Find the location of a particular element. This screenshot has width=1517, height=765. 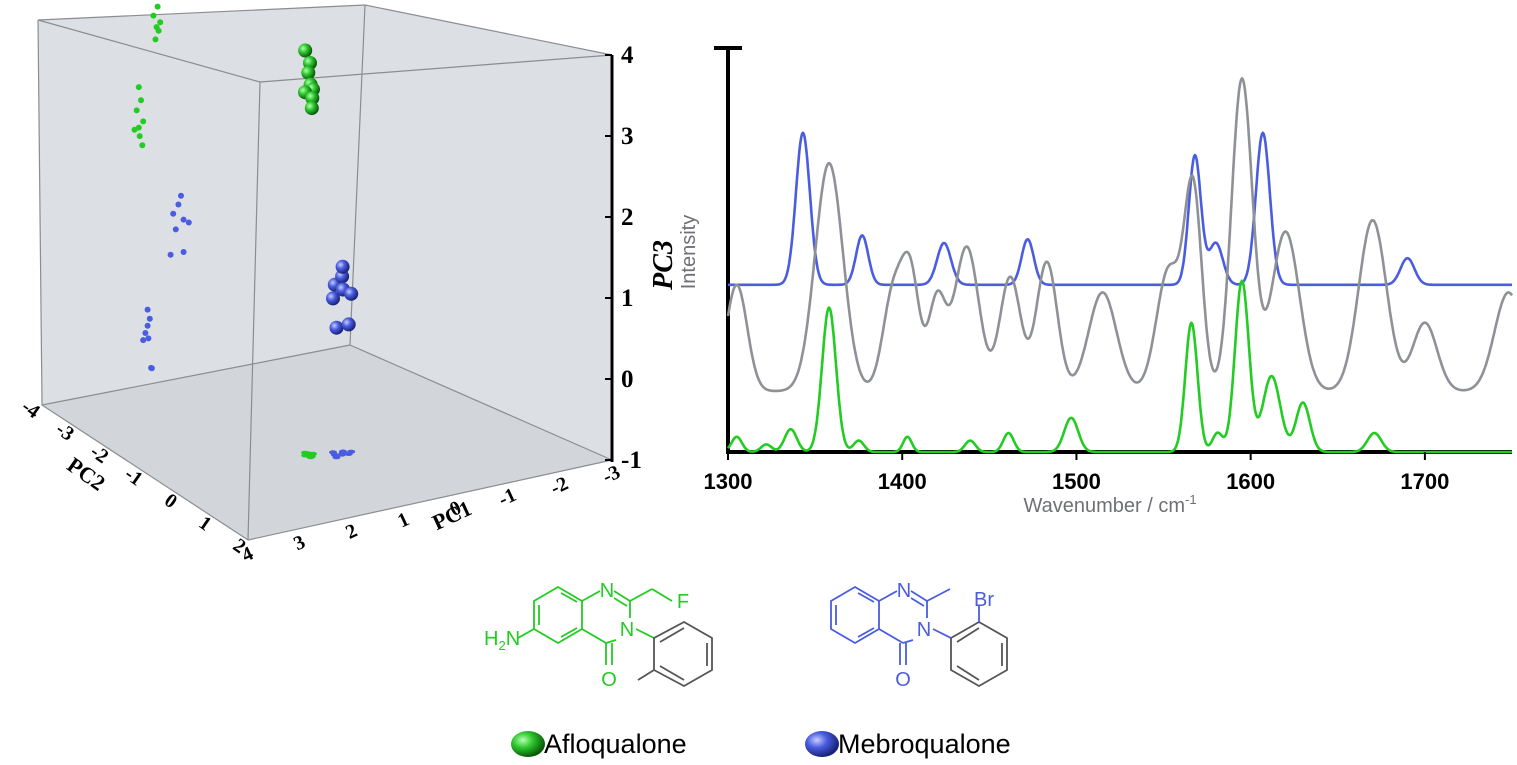

afloqualone-atom-labels: N N F O H2N is located at coordinates (586, 635).